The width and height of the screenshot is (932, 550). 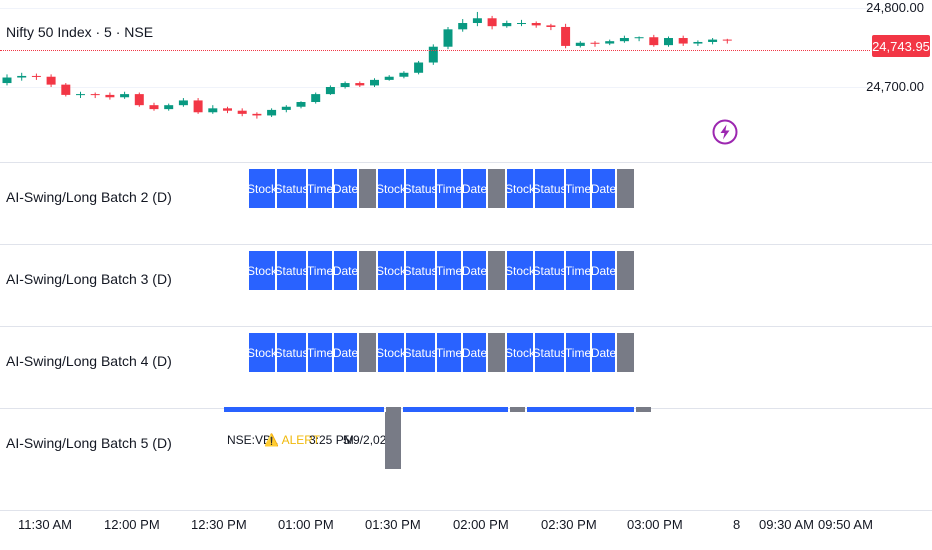 I want to click on pane-title-batch-2: AI-Swing/Long Batch 2 (D), so click(x=89, y=197).